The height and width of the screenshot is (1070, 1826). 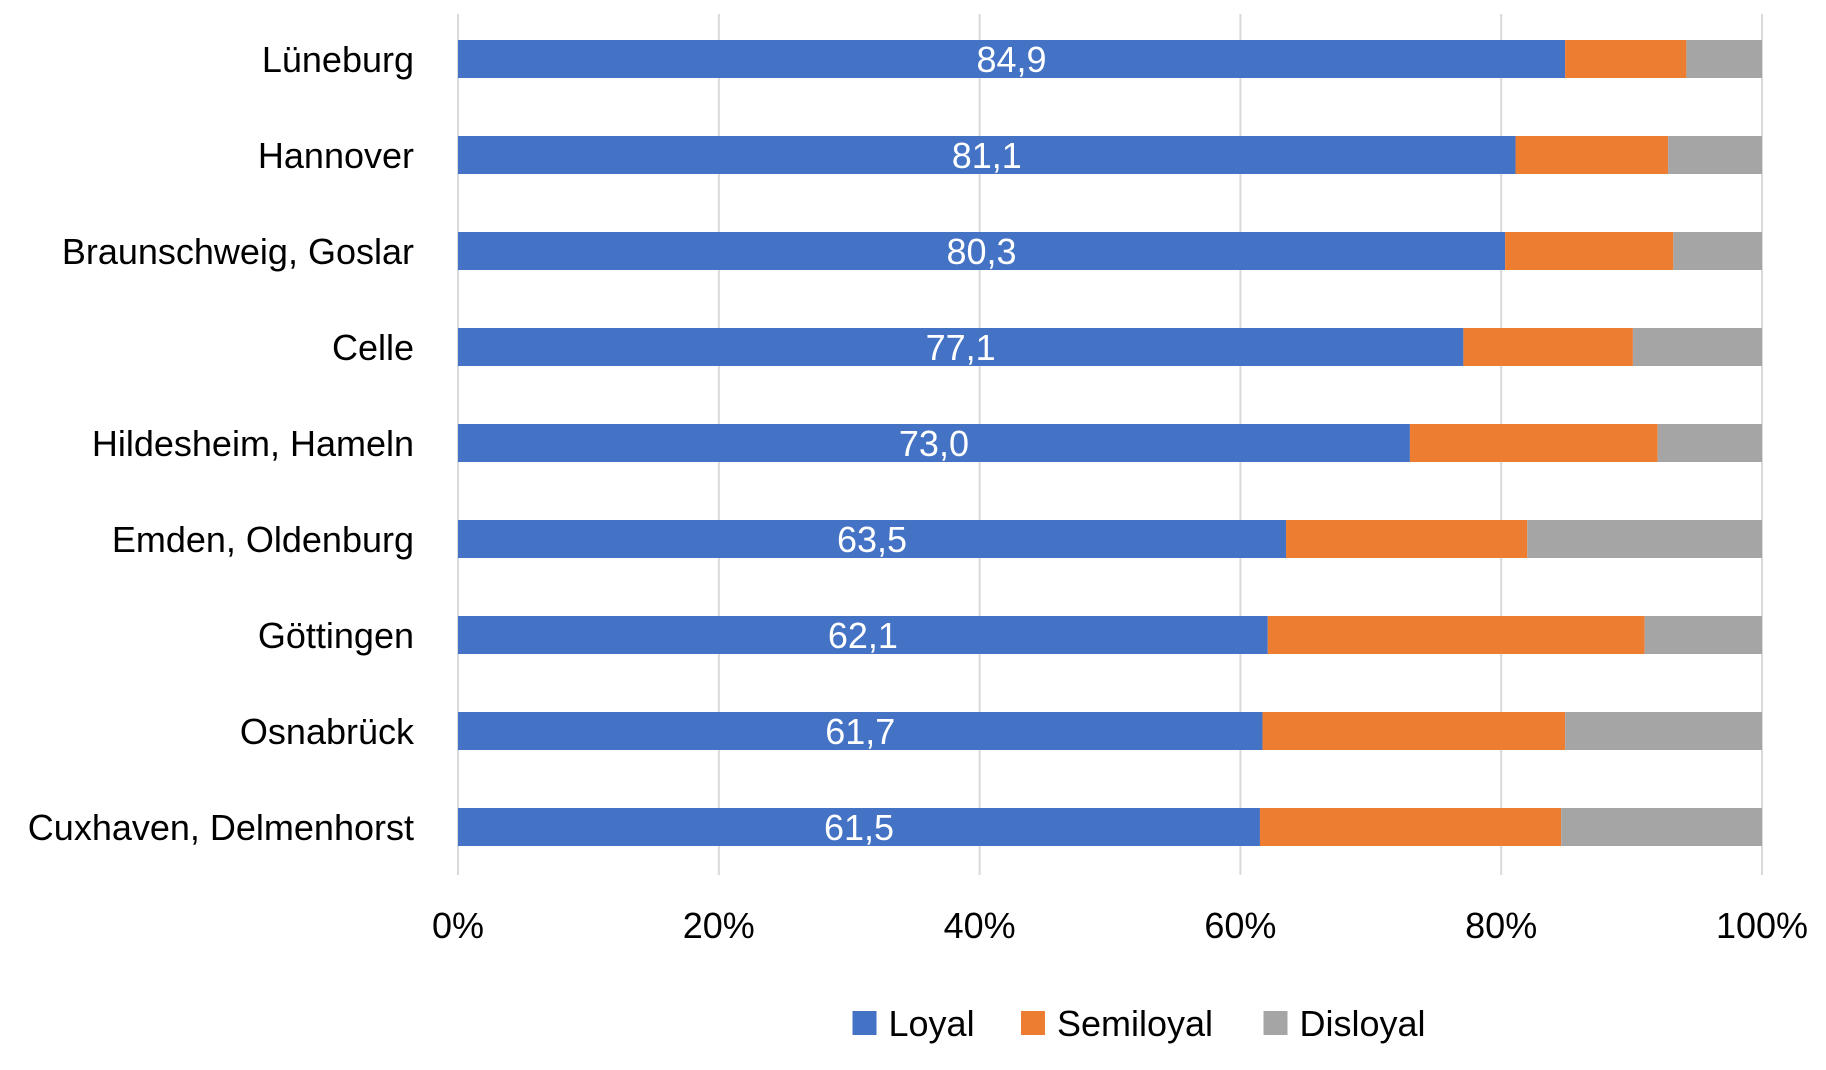 I want to click on data-label: 61,5, so click(x=859, y=827).